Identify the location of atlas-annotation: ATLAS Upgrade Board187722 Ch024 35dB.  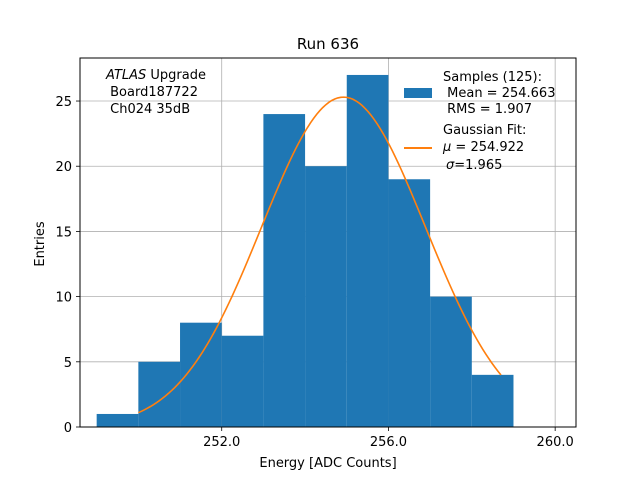
(155, 92).